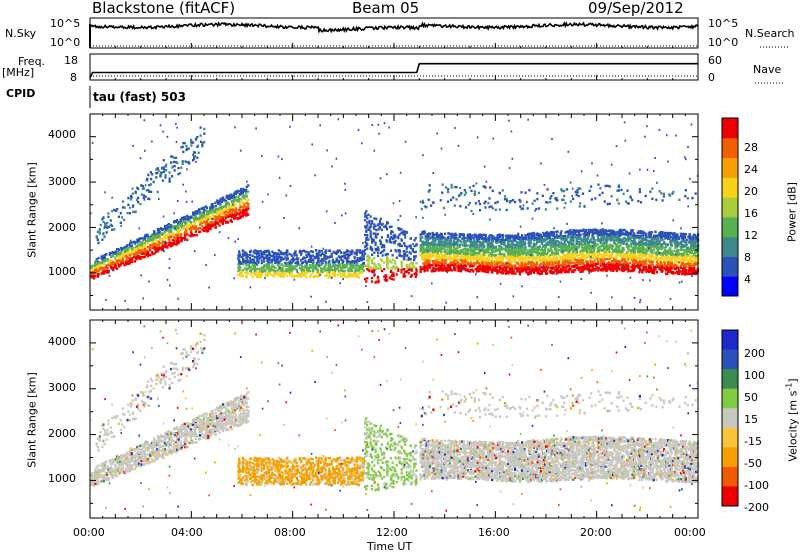  Describe the element at coordinates (751, 147) in the screenshot. I see `power-cb-28: 28` at that location.